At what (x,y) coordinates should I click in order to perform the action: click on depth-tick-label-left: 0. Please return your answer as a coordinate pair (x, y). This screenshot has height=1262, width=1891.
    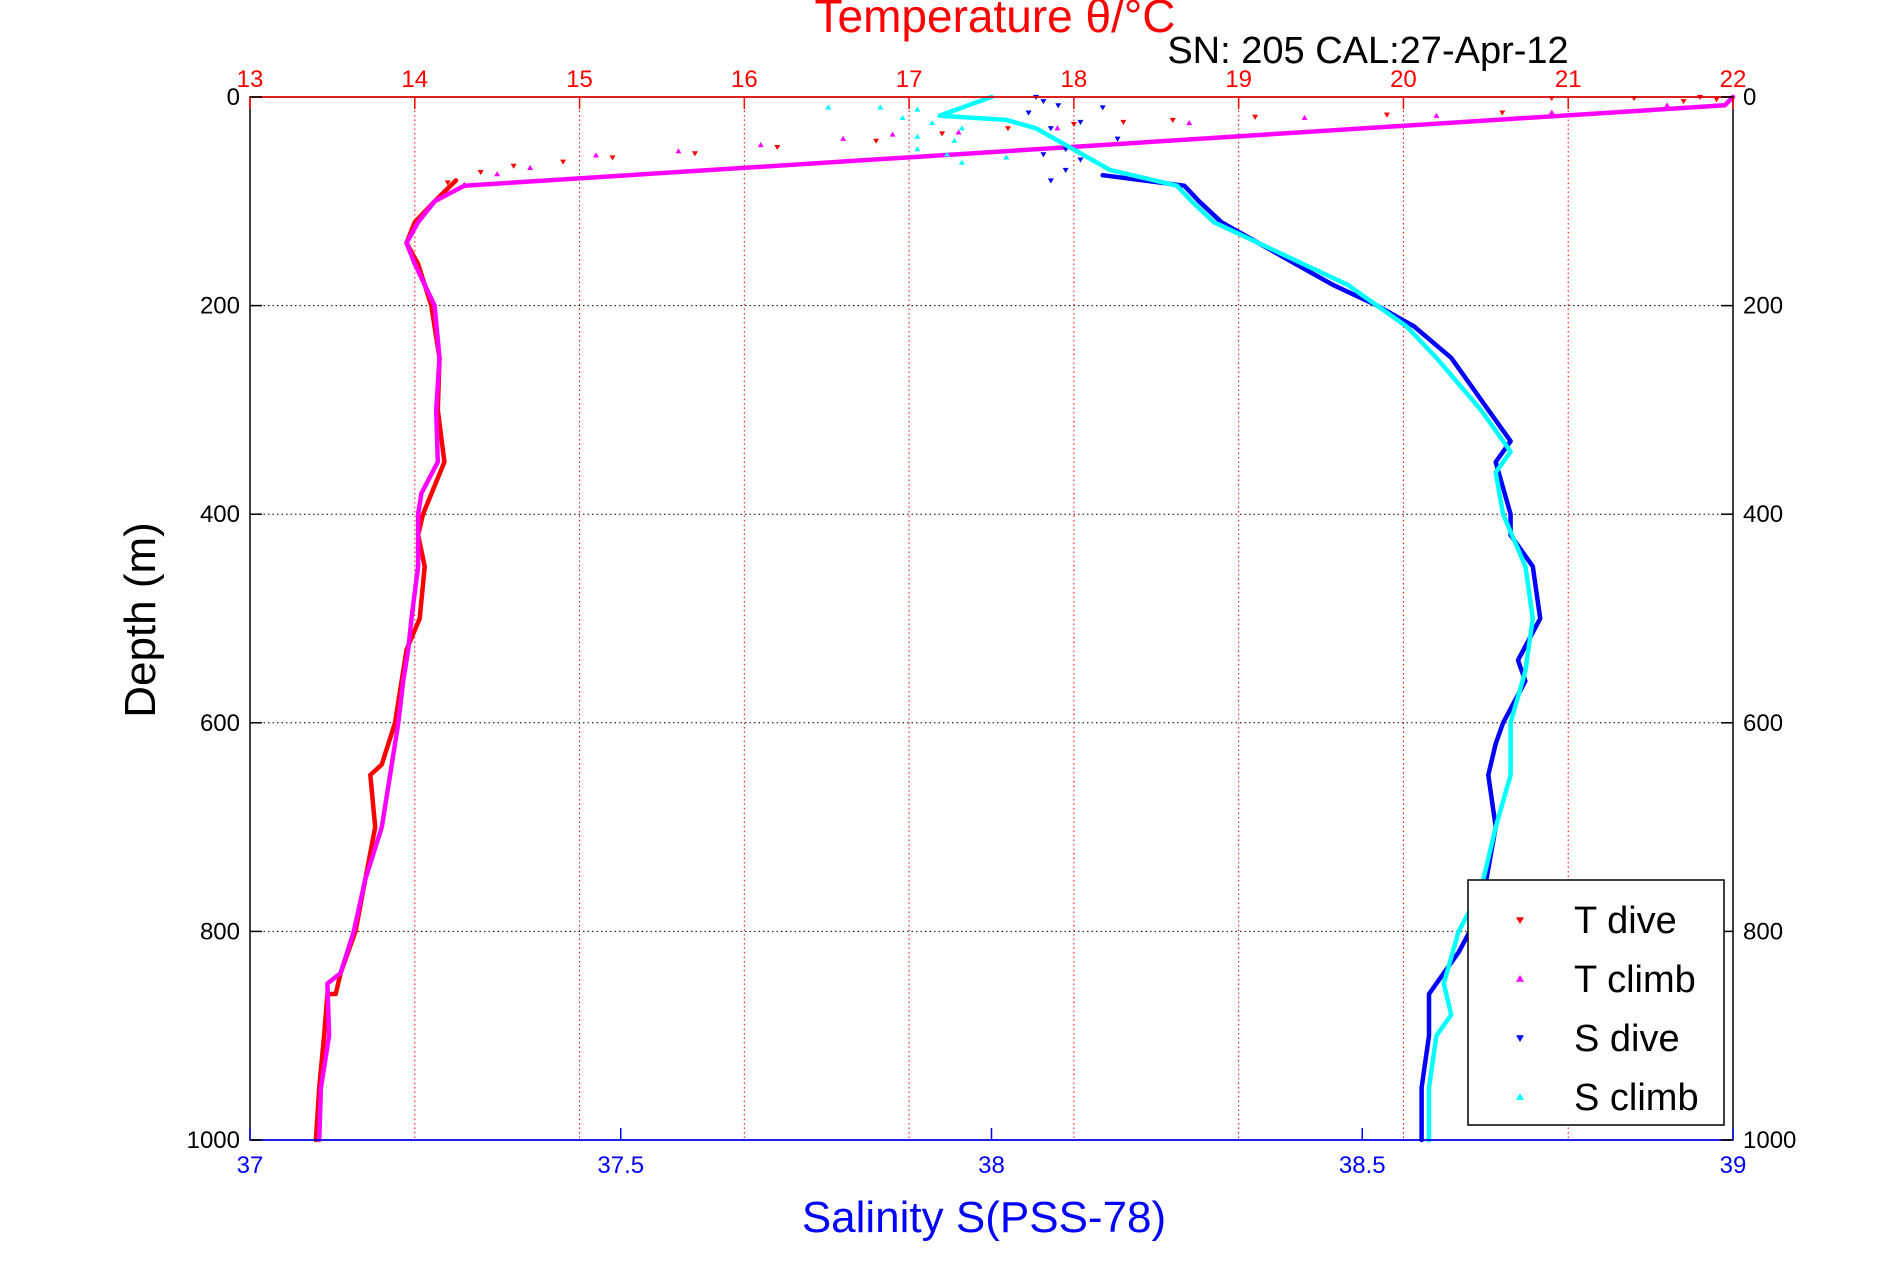
    Looking at the image, I should click on (233, 97).